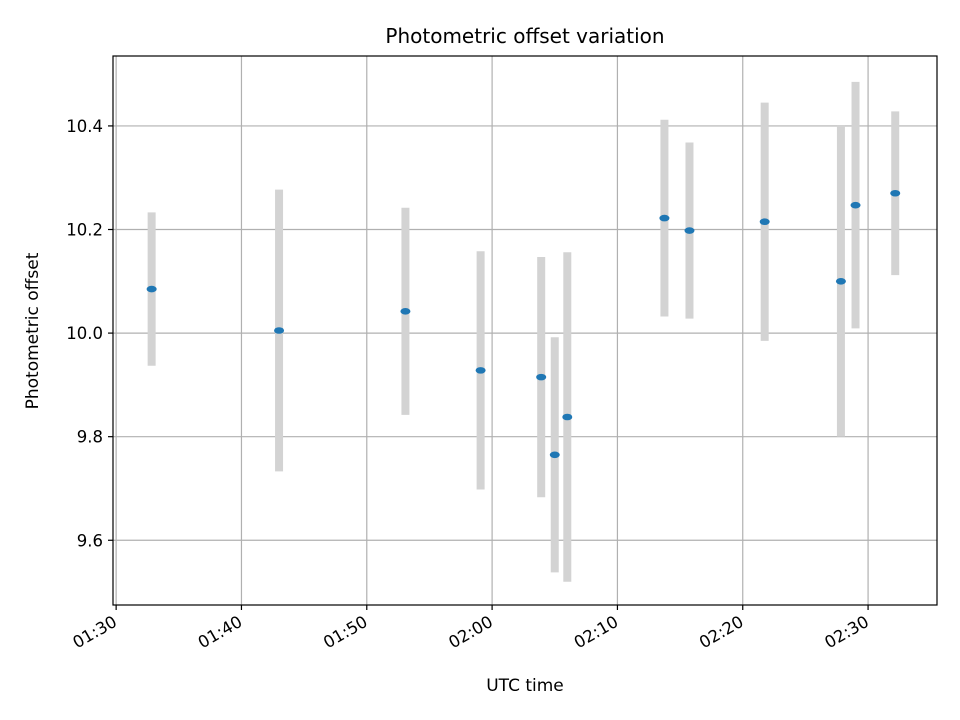  I want to click on y-tick-label: 10.0, so click(84, 333).